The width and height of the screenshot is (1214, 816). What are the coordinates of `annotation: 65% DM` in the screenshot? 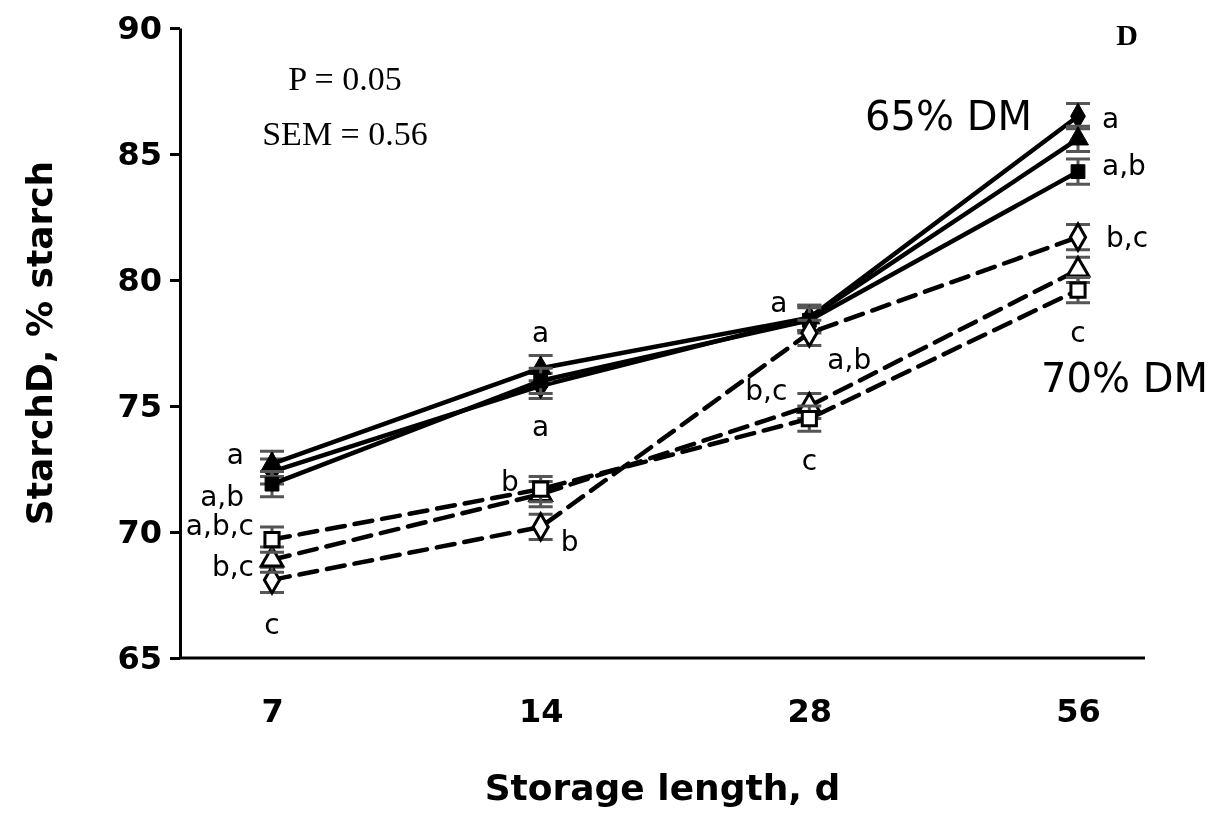 It's located at (948, 116).